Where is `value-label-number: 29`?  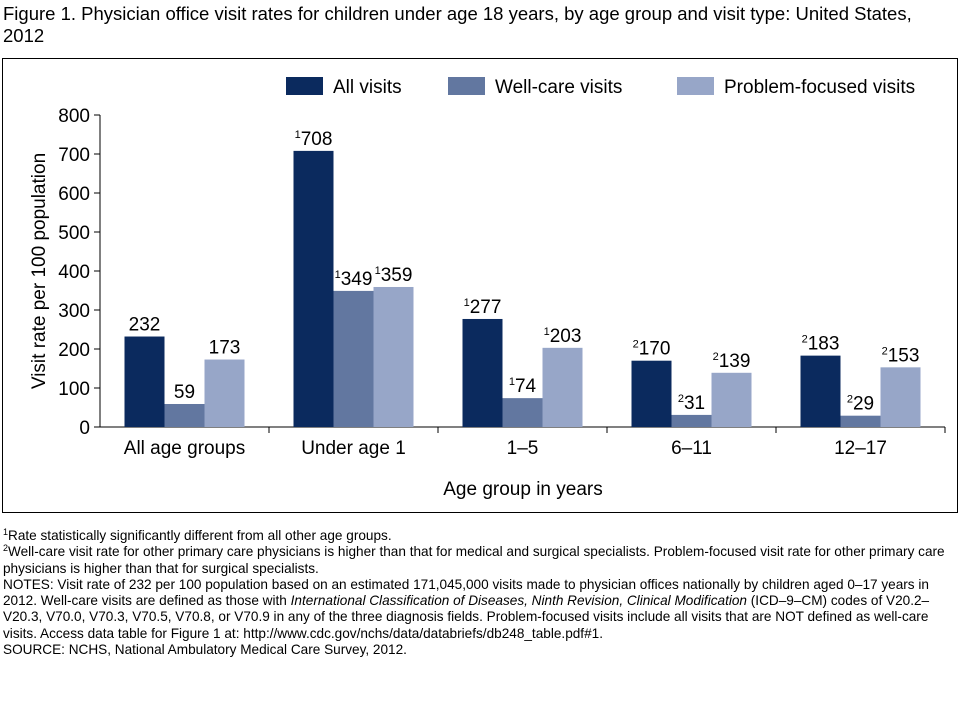
value-label-number: 29 is located at coordinates (863, 404).